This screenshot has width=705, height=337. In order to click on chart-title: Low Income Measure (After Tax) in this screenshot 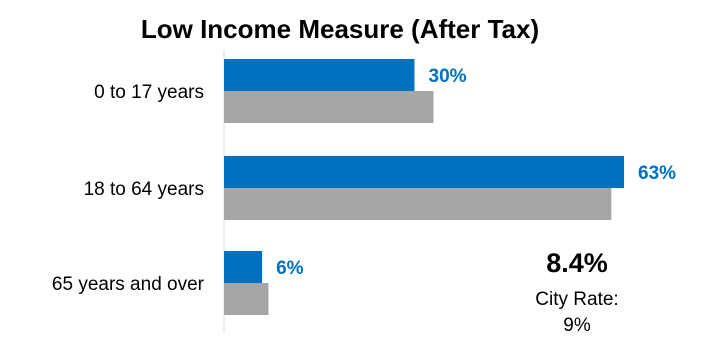, I will do `click(340, 29)`.